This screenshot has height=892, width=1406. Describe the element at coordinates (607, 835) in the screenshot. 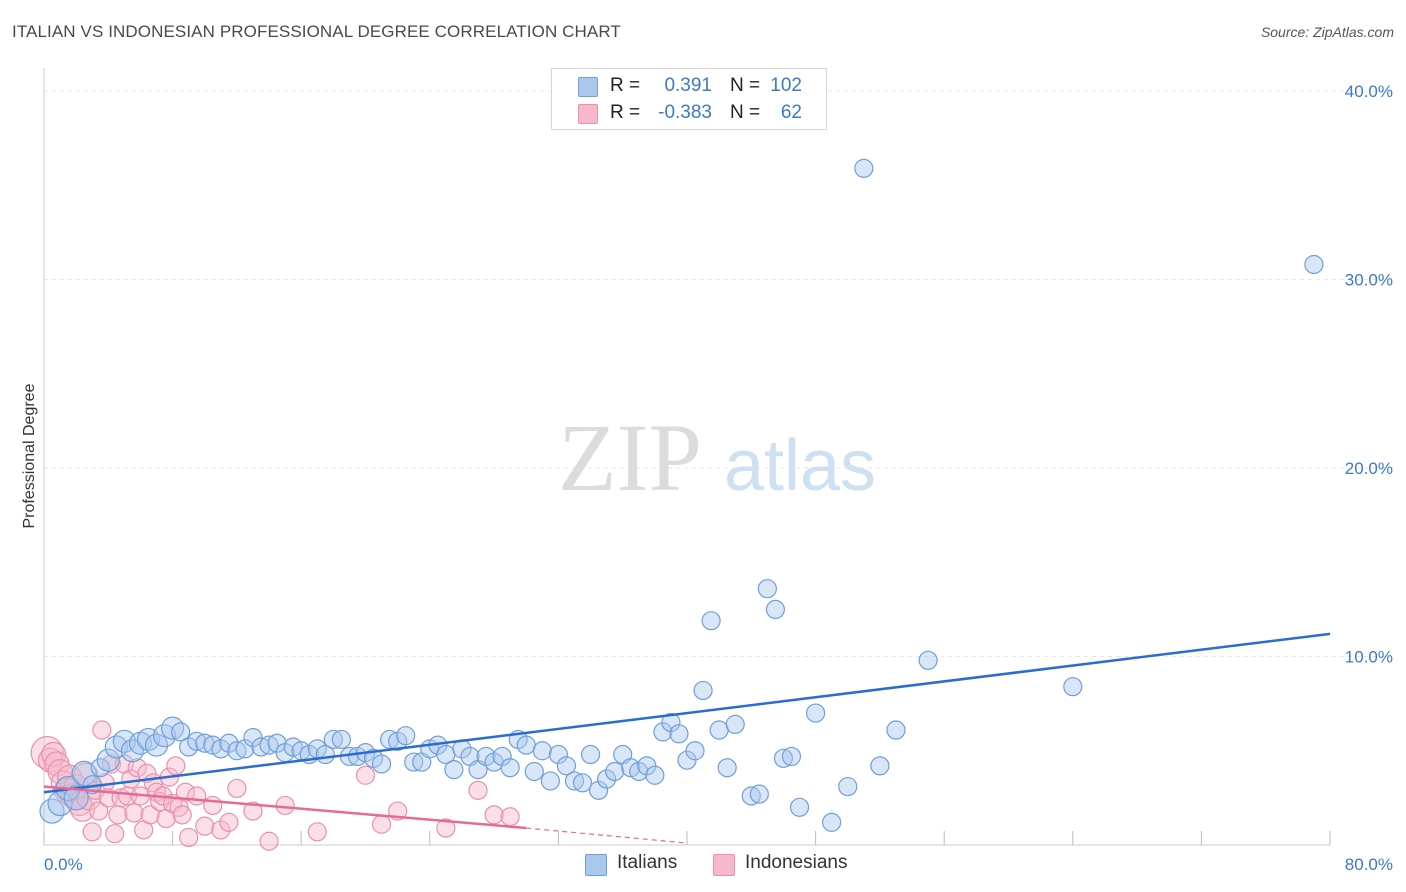

I see `indonesians-trend-extension` at that location.